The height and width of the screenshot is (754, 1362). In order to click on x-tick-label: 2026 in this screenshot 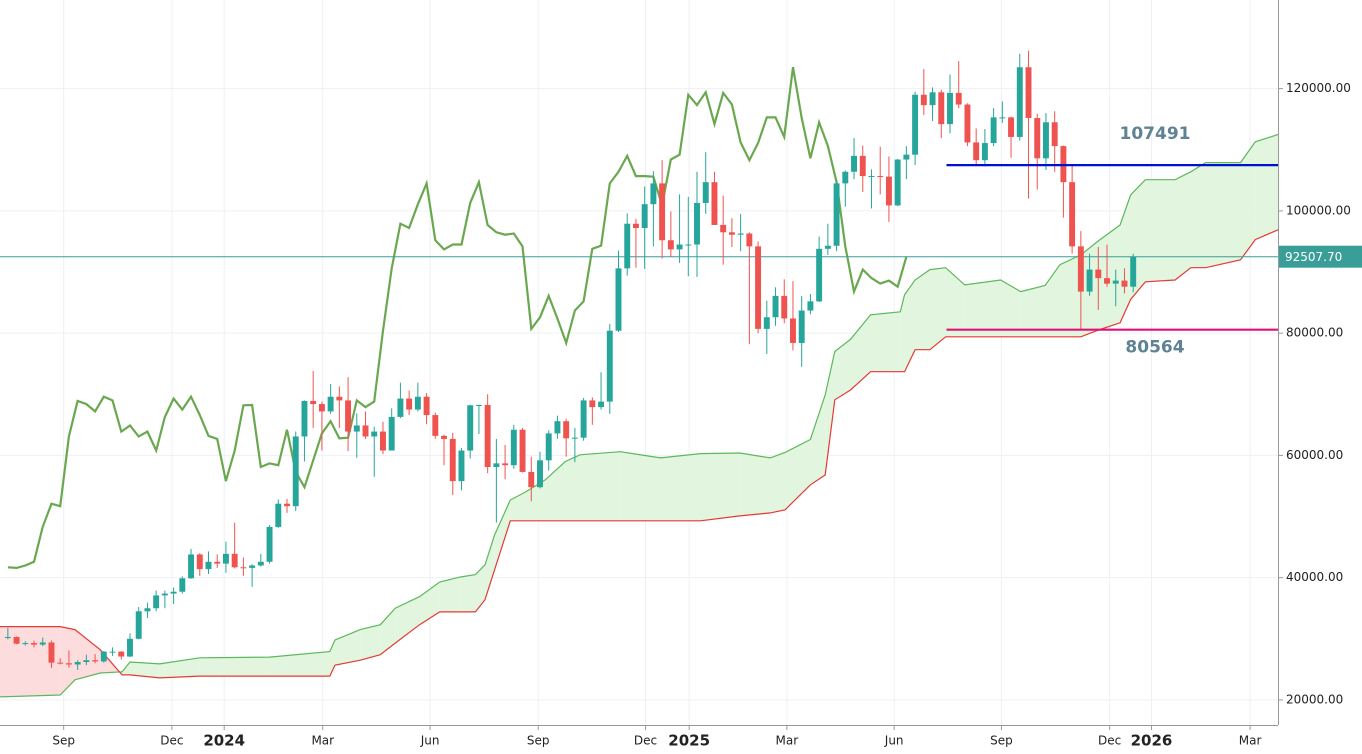, I will do `click(1152, 741)`.